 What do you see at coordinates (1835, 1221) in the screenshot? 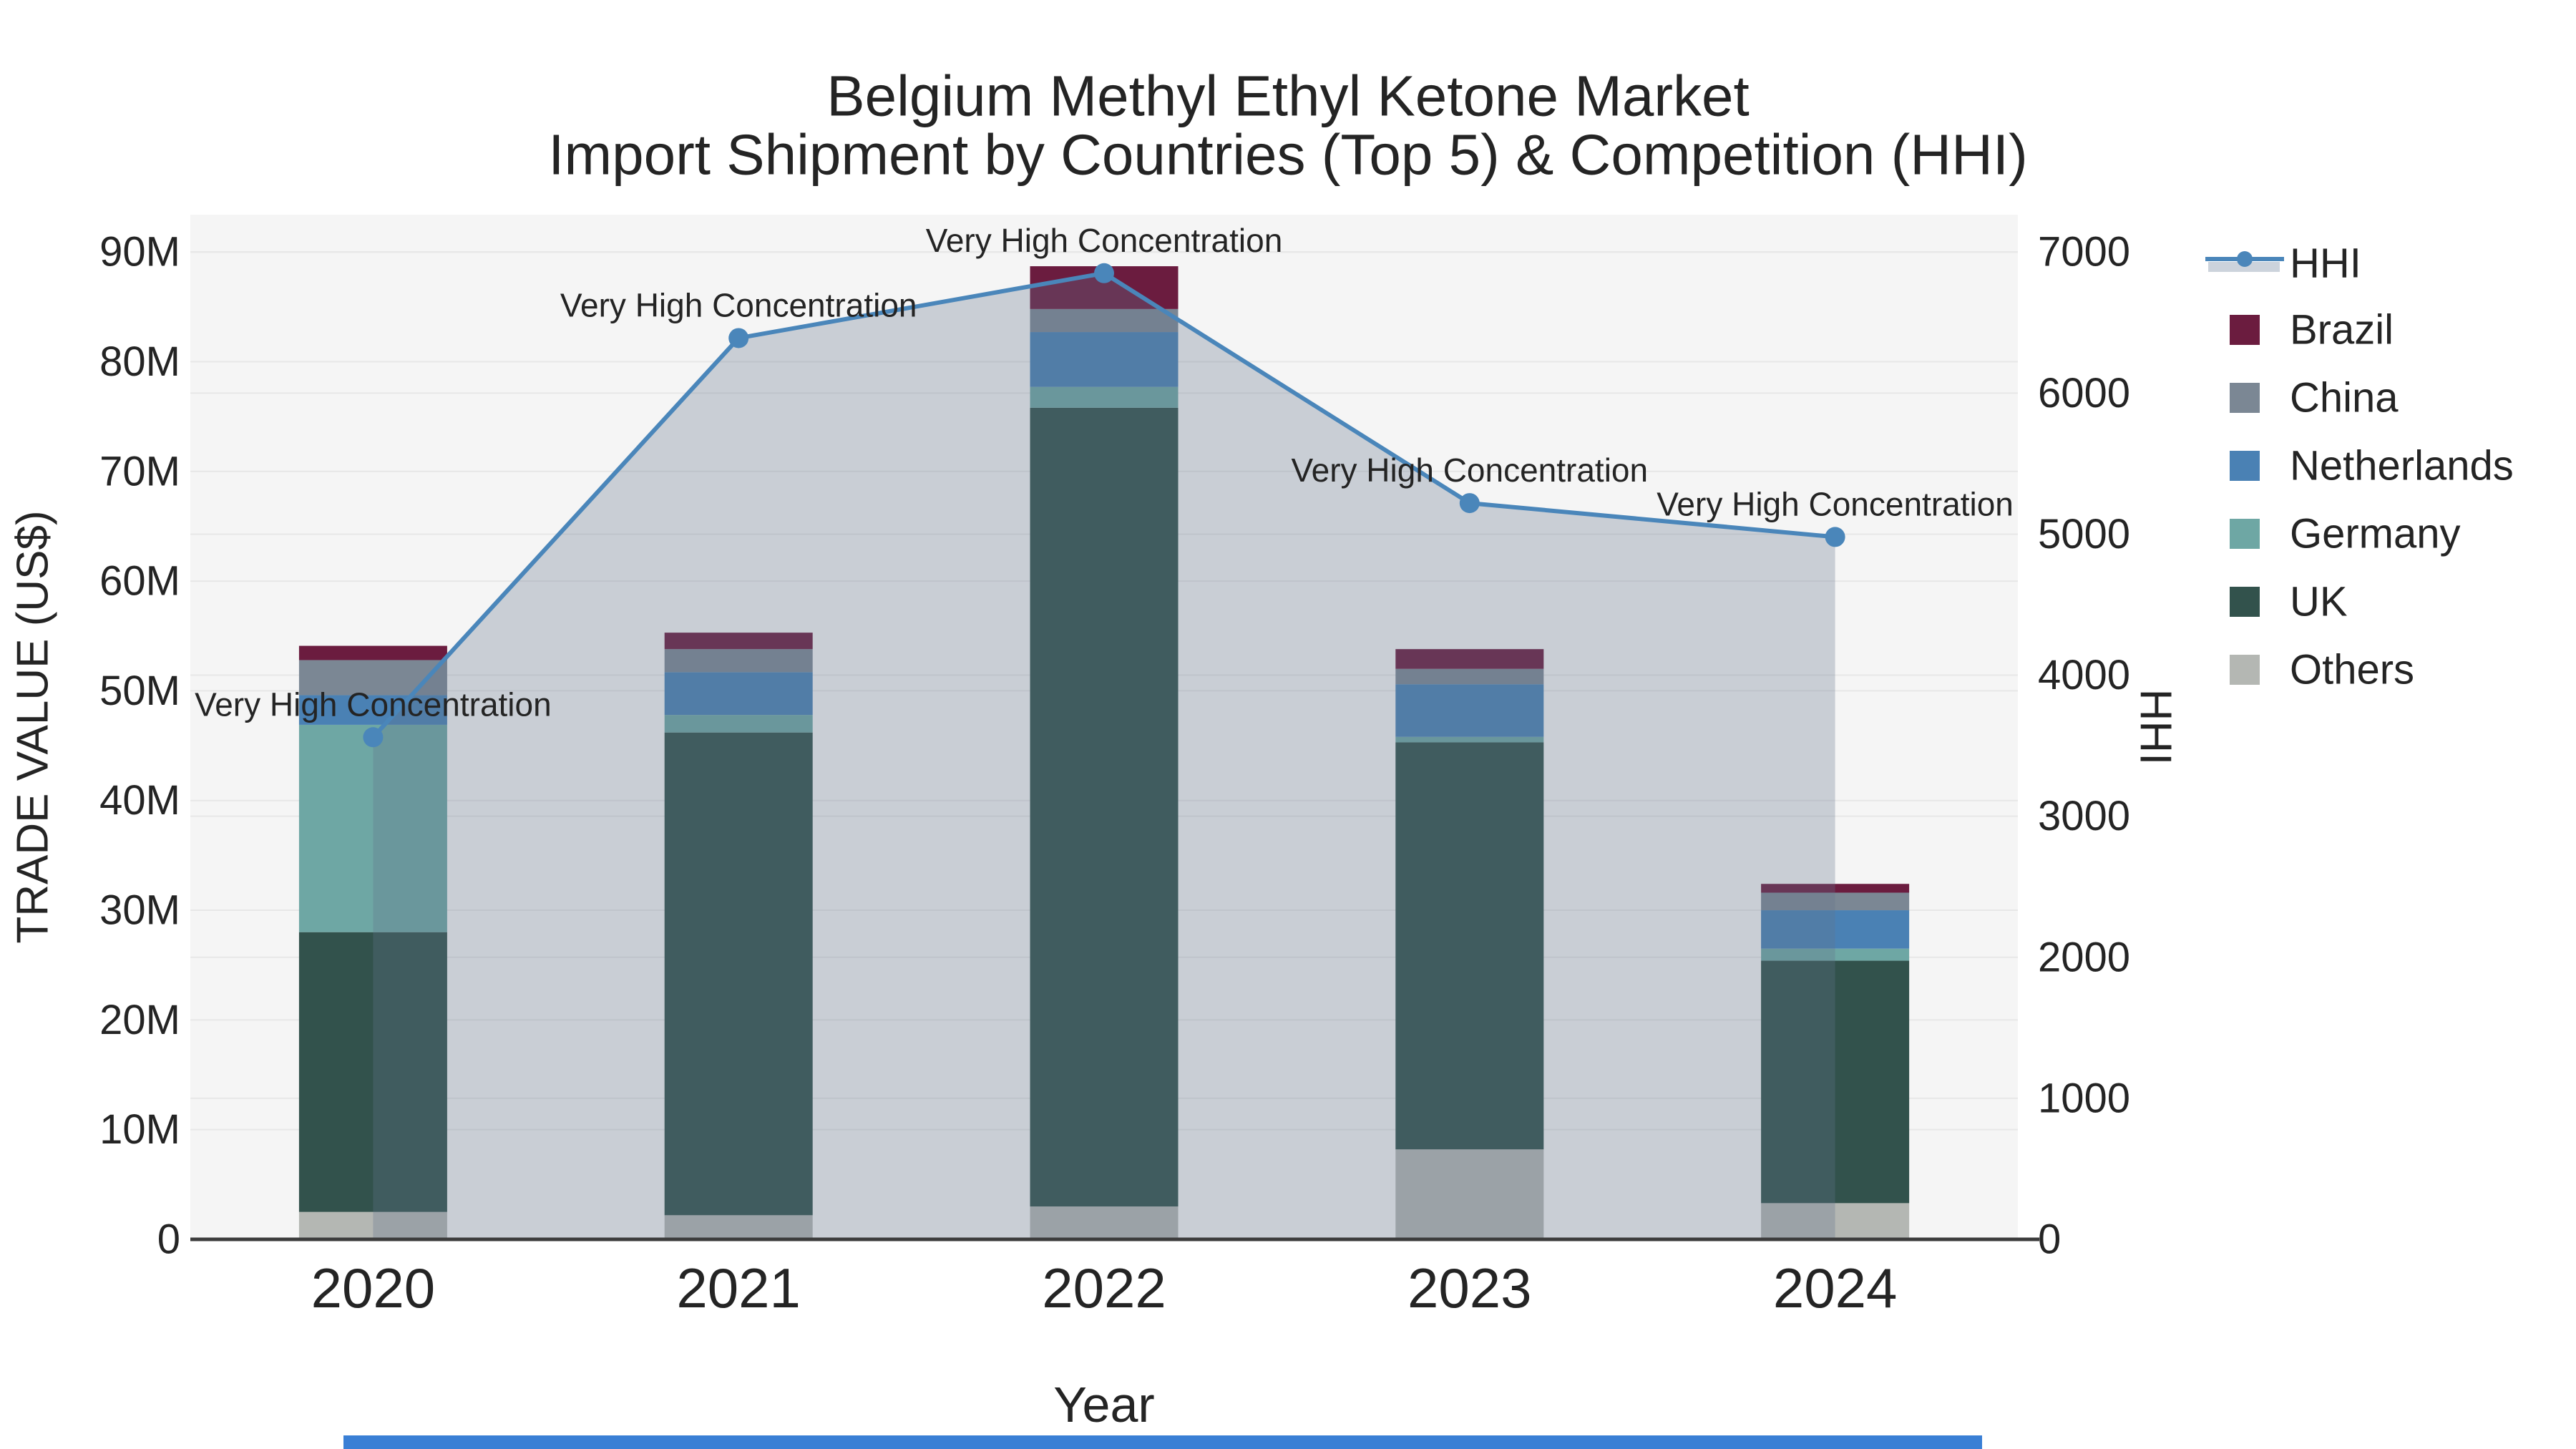
I see `bar-segment-2024-others` at bounding box center [1835, 1221].